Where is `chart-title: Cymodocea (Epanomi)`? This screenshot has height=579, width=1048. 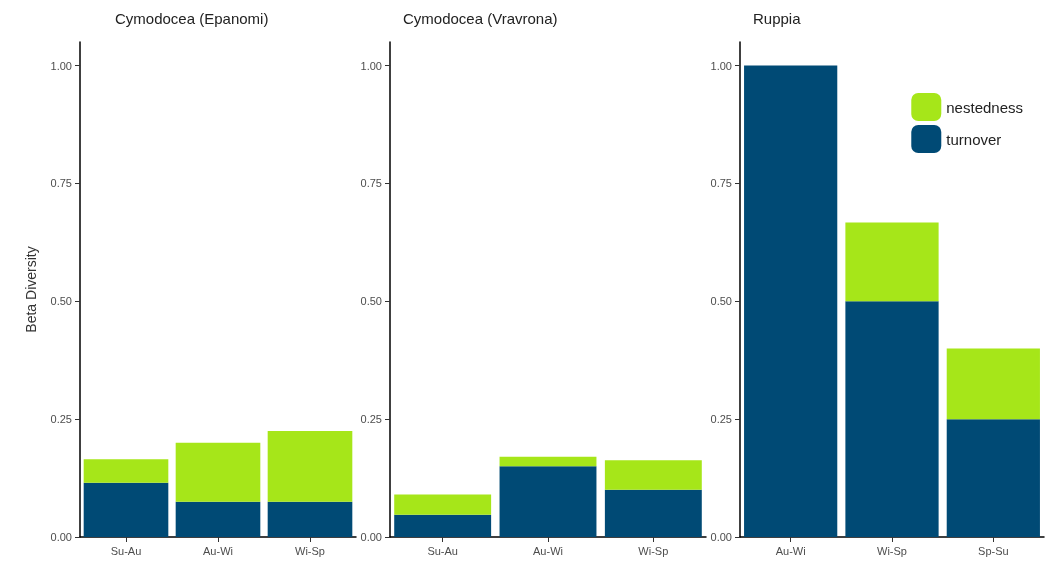 chart-title: Cymodocea (Epanomi) is located at coordinates (192, 18).